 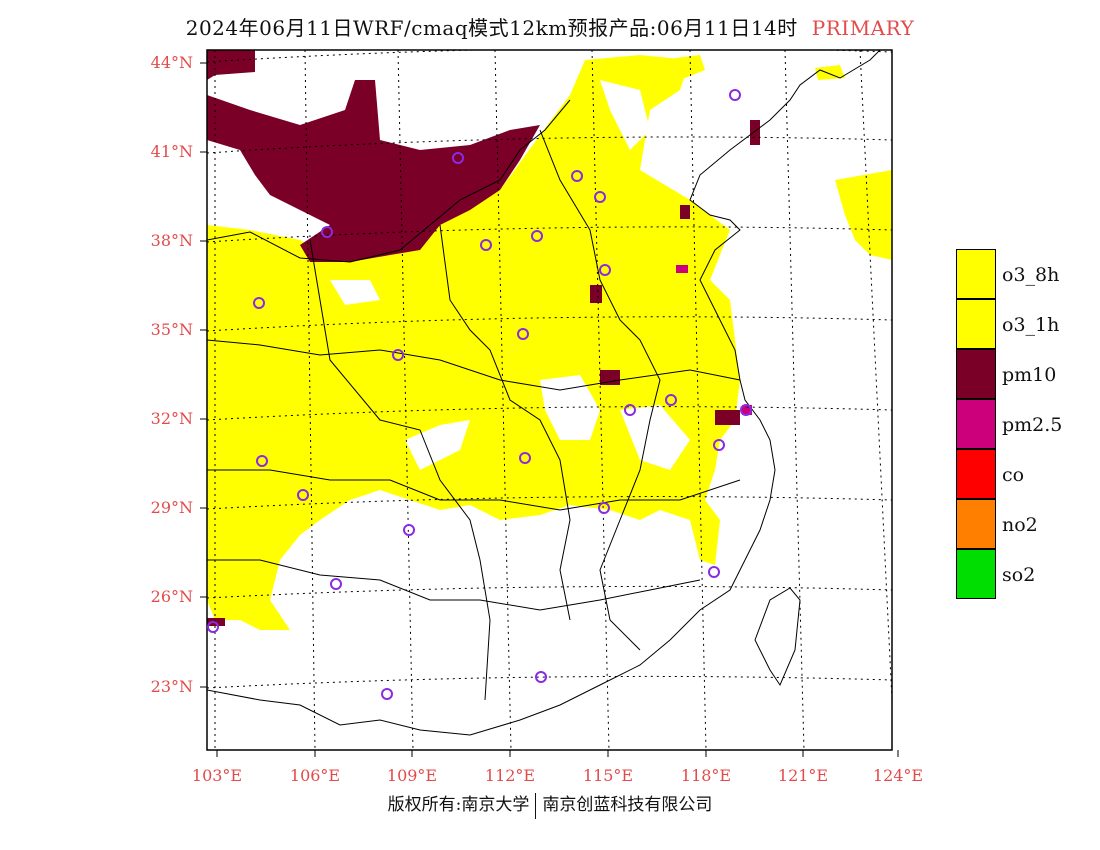 I want to click on lon-tick-label: 118°E, so click(x=706, y=775).